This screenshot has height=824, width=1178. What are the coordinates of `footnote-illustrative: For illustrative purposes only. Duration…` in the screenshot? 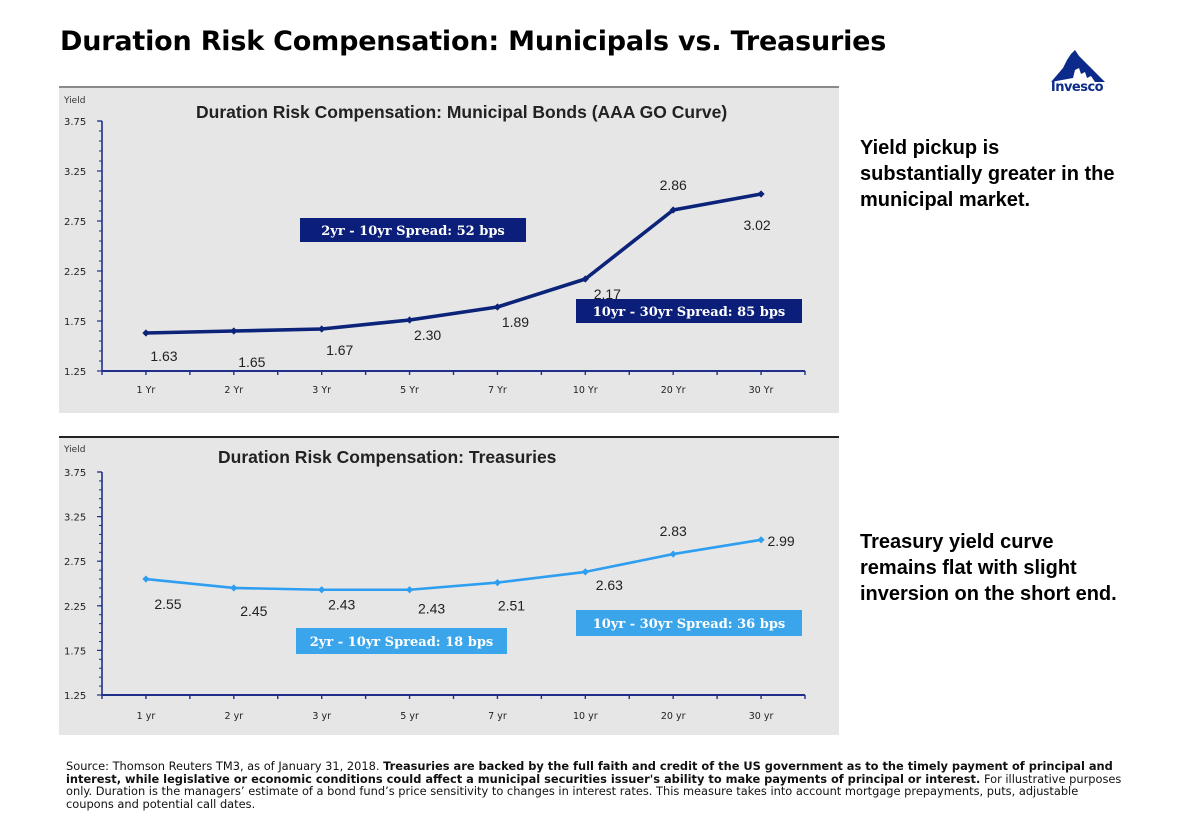 It's located at (594, 791).